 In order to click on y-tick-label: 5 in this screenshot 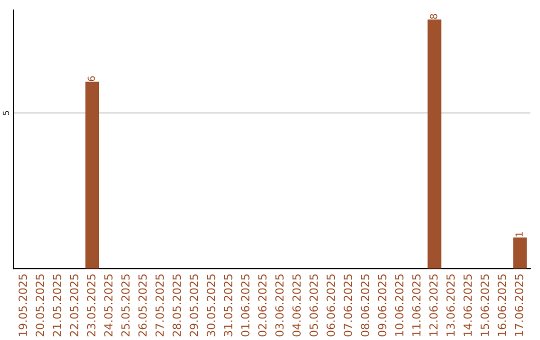, I will do `click(6, 113)`.